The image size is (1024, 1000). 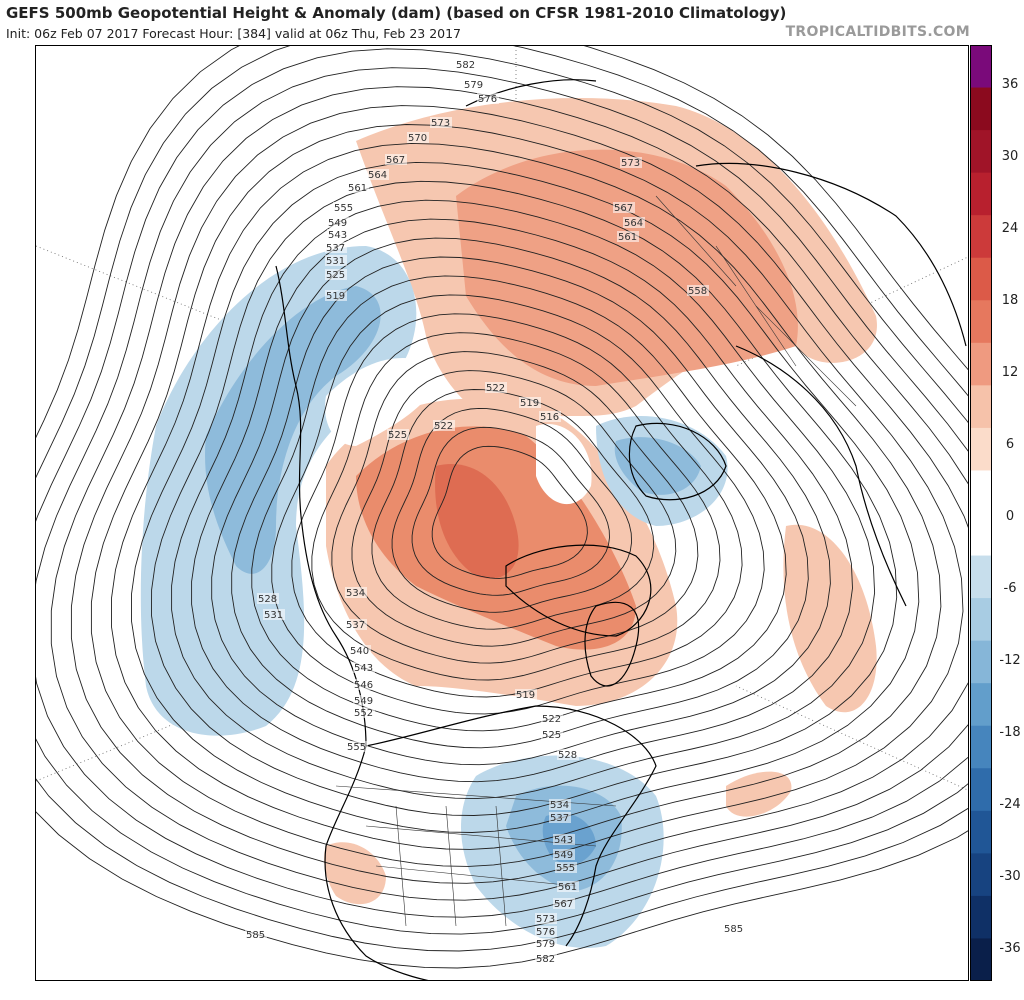 What do you see at coordinates (355, 593) in the screenshot?
I see `contour-label: 534` at bounding box center [355, 593].